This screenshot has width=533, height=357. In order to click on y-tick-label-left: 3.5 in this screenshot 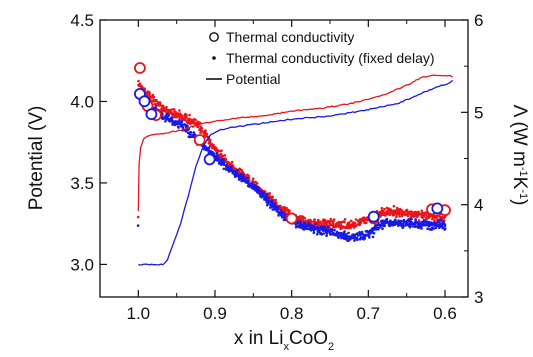, I will do `click(82, 183)`.